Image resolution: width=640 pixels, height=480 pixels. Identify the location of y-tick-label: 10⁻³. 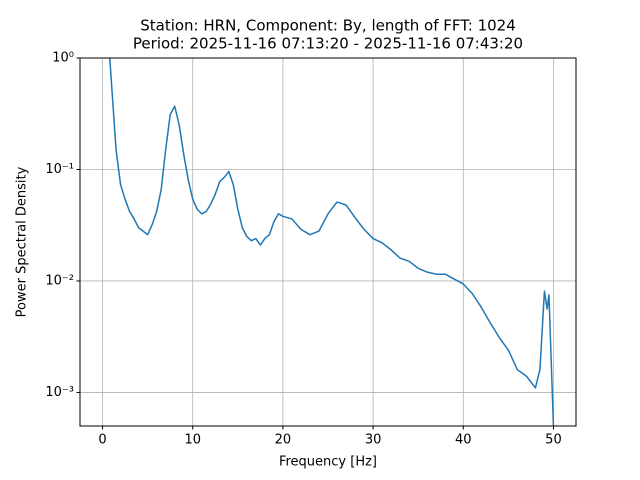
(59, 392).